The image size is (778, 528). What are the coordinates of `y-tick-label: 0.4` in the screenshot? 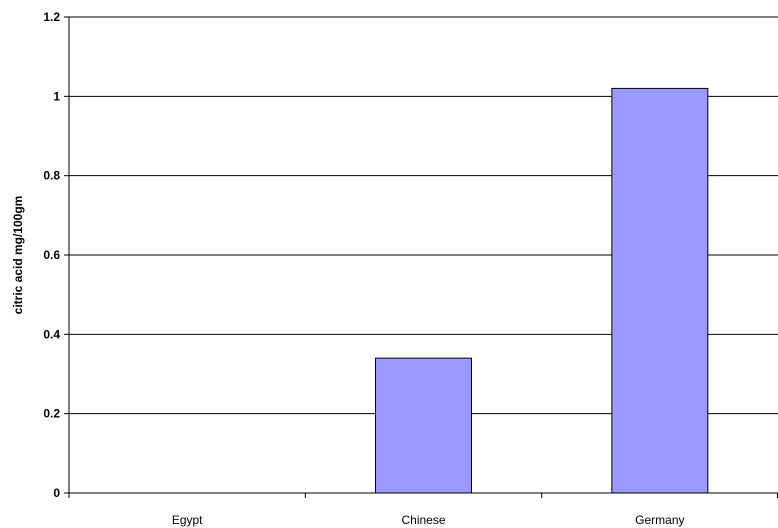 It's located at (51, 334).